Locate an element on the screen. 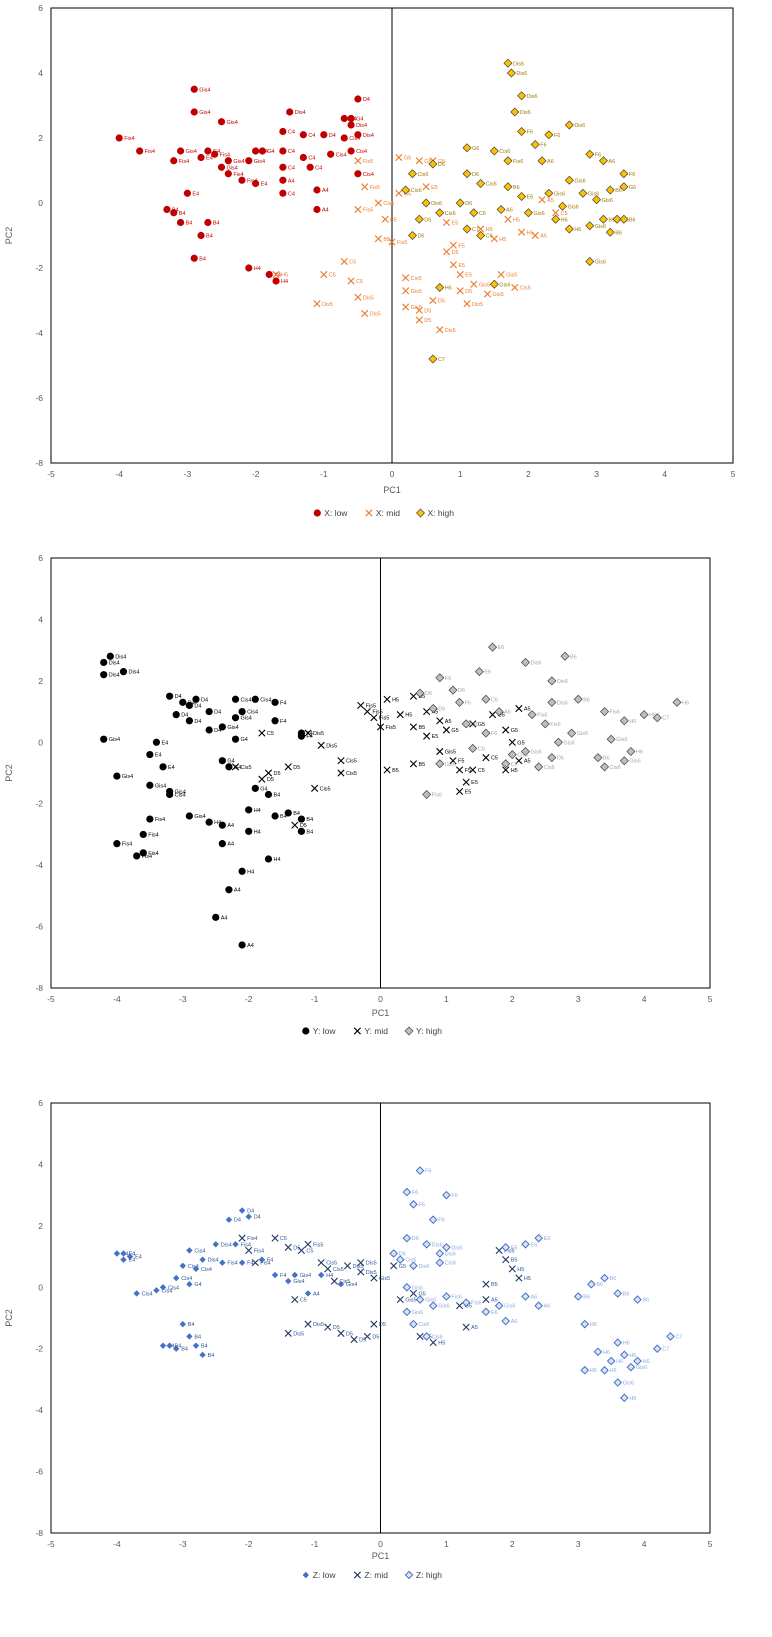  point-label: Gis6 is located at coordinates (621, 740).